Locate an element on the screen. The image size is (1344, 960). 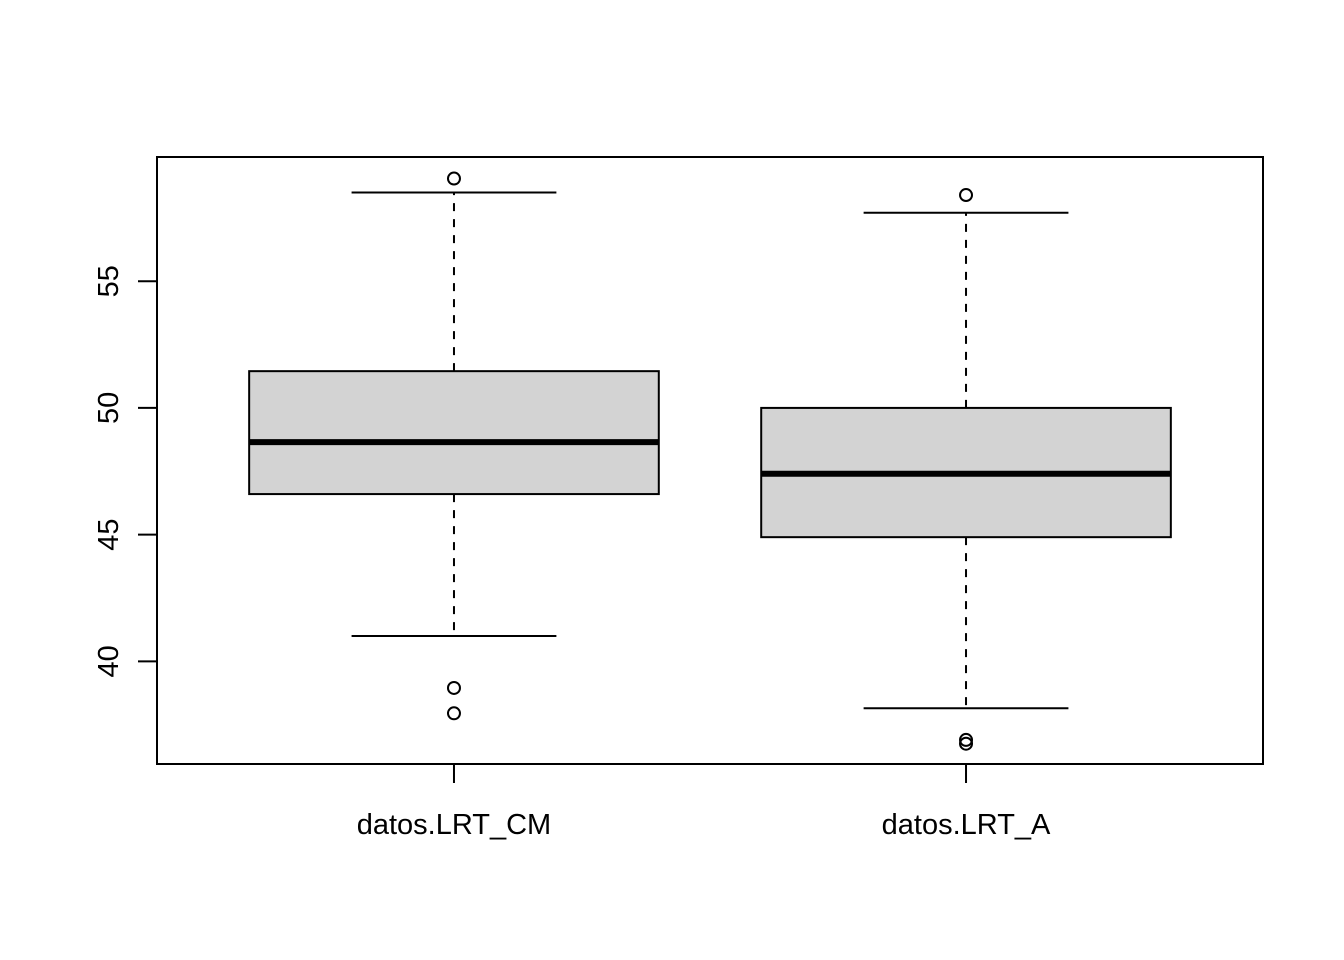
y-tick-label: 50 is located at coordinates (109, 408).